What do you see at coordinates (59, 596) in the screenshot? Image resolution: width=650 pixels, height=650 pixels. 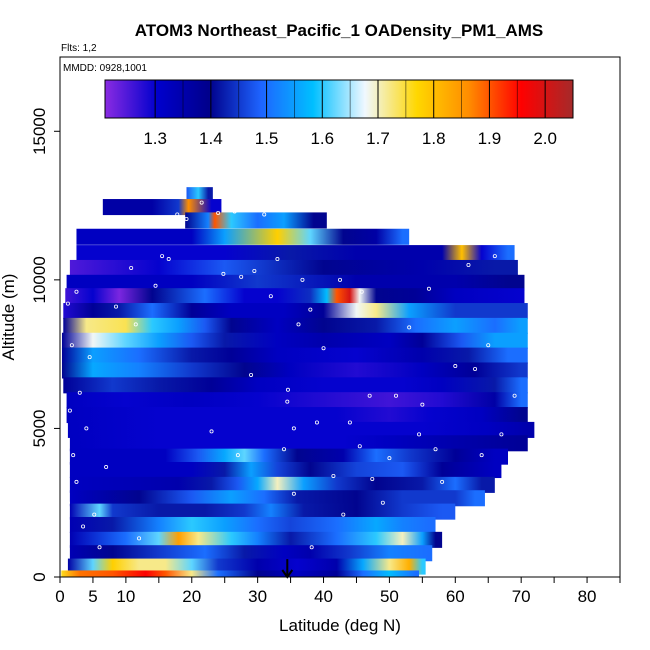 I see `x-tick-label: 0` at bounding box center [59, 596].